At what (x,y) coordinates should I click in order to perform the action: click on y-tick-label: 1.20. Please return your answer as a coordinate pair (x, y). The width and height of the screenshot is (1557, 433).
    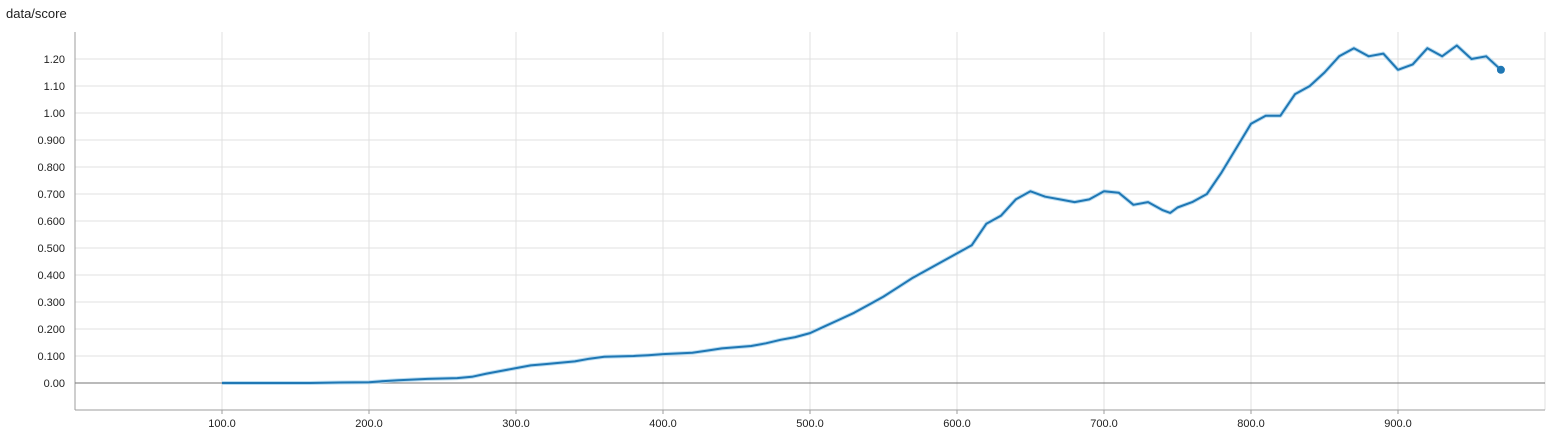
    Looking at the image, I should click on (54, 60).